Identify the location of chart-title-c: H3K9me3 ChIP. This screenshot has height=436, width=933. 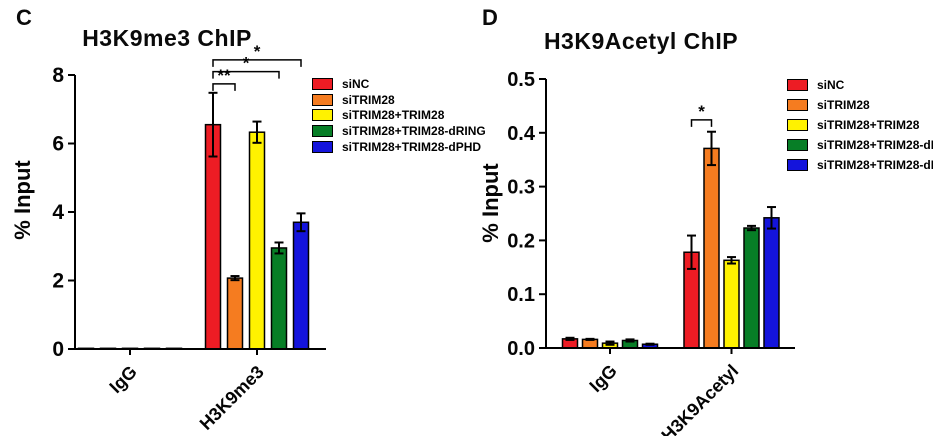
(167, 38).